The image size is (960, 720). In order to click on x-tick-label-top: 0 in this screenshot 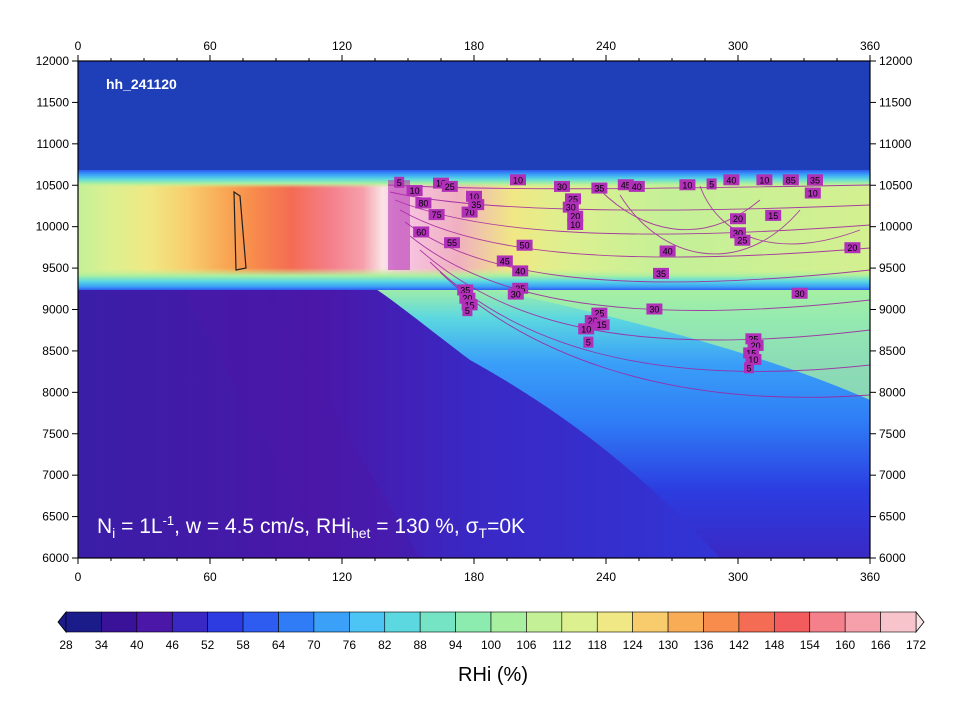, I will do `click(78, 46)`.